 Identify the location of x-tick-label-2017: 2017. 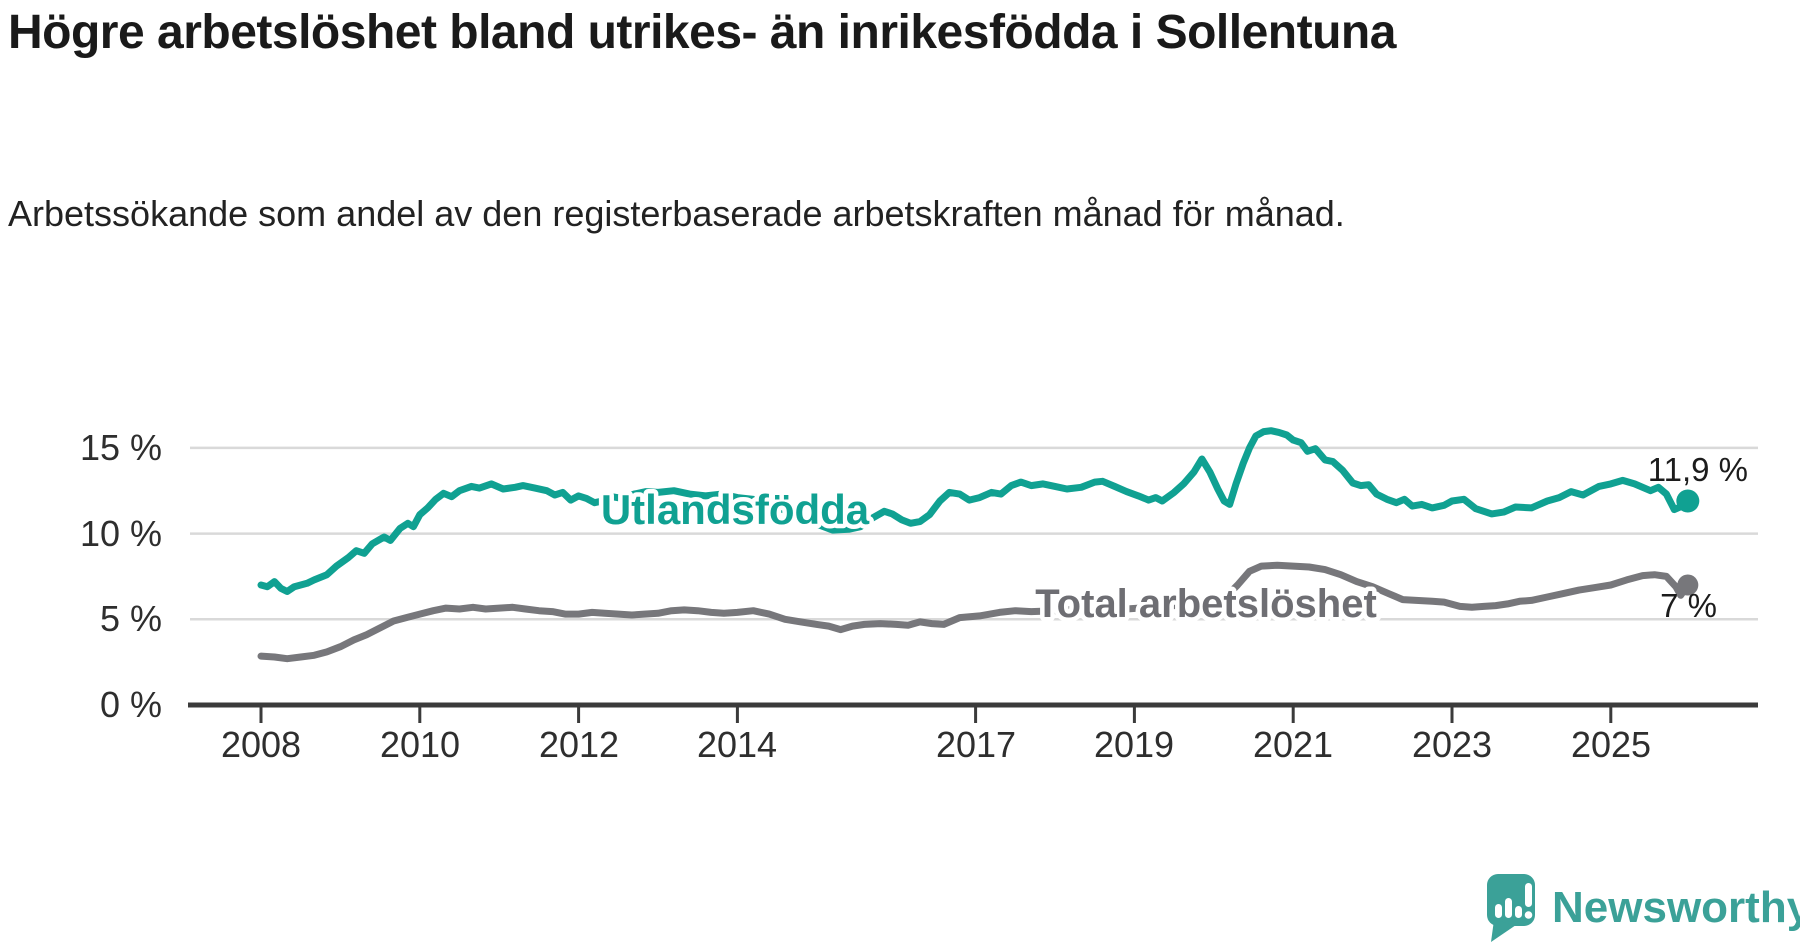
(976, 744).